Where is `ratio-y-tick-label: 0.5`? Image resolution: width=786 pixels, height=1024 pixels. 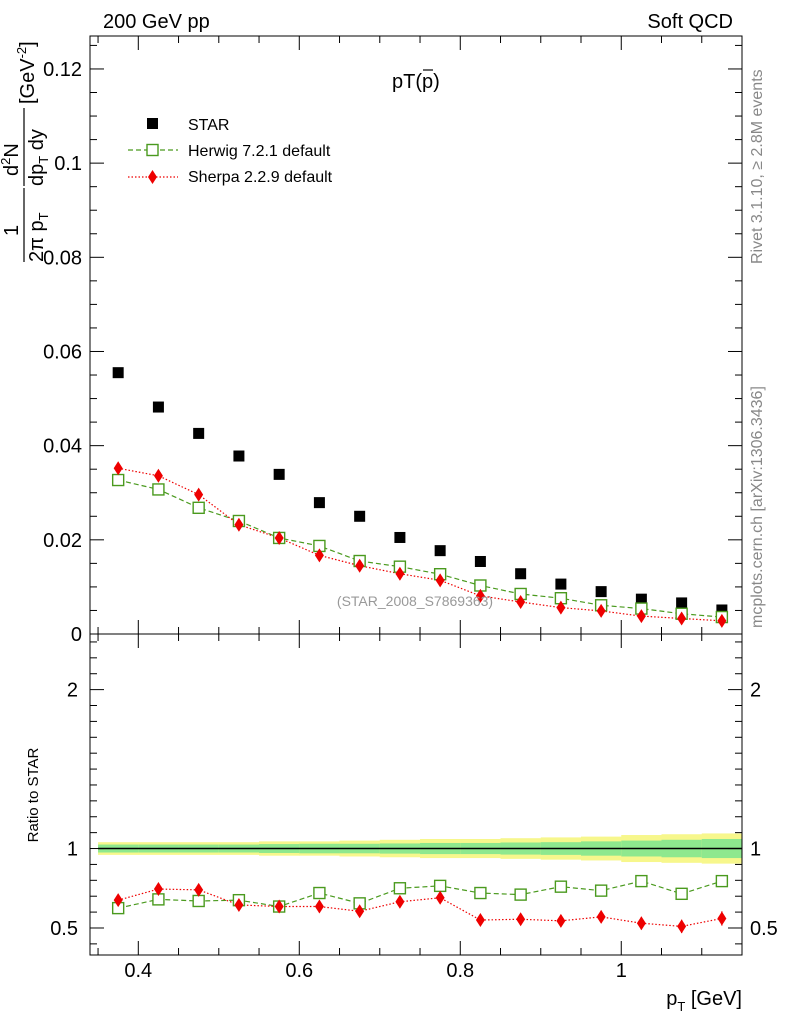
ratio-y-tick-label: 0.5 is located at coordinates (64, 929).